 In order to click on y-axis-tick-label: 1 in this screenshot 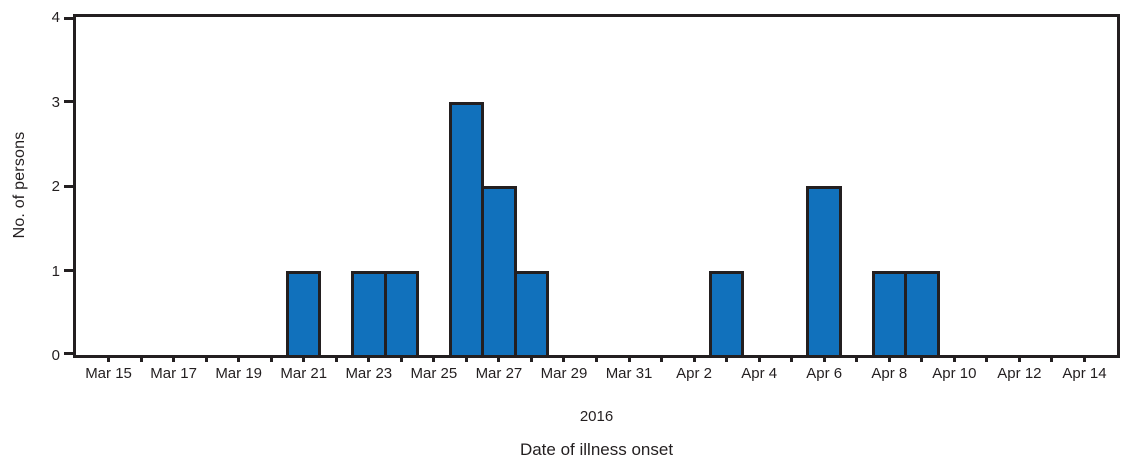, I will do `click(55, 271)`.